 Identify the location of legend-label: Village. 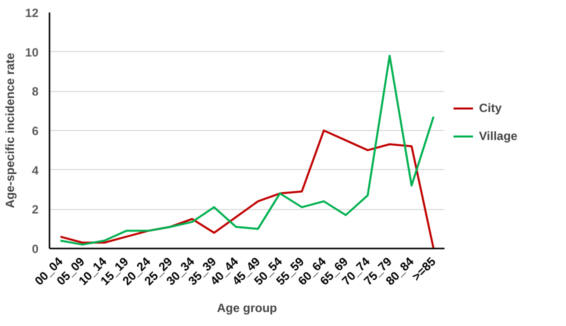
(498, 135).